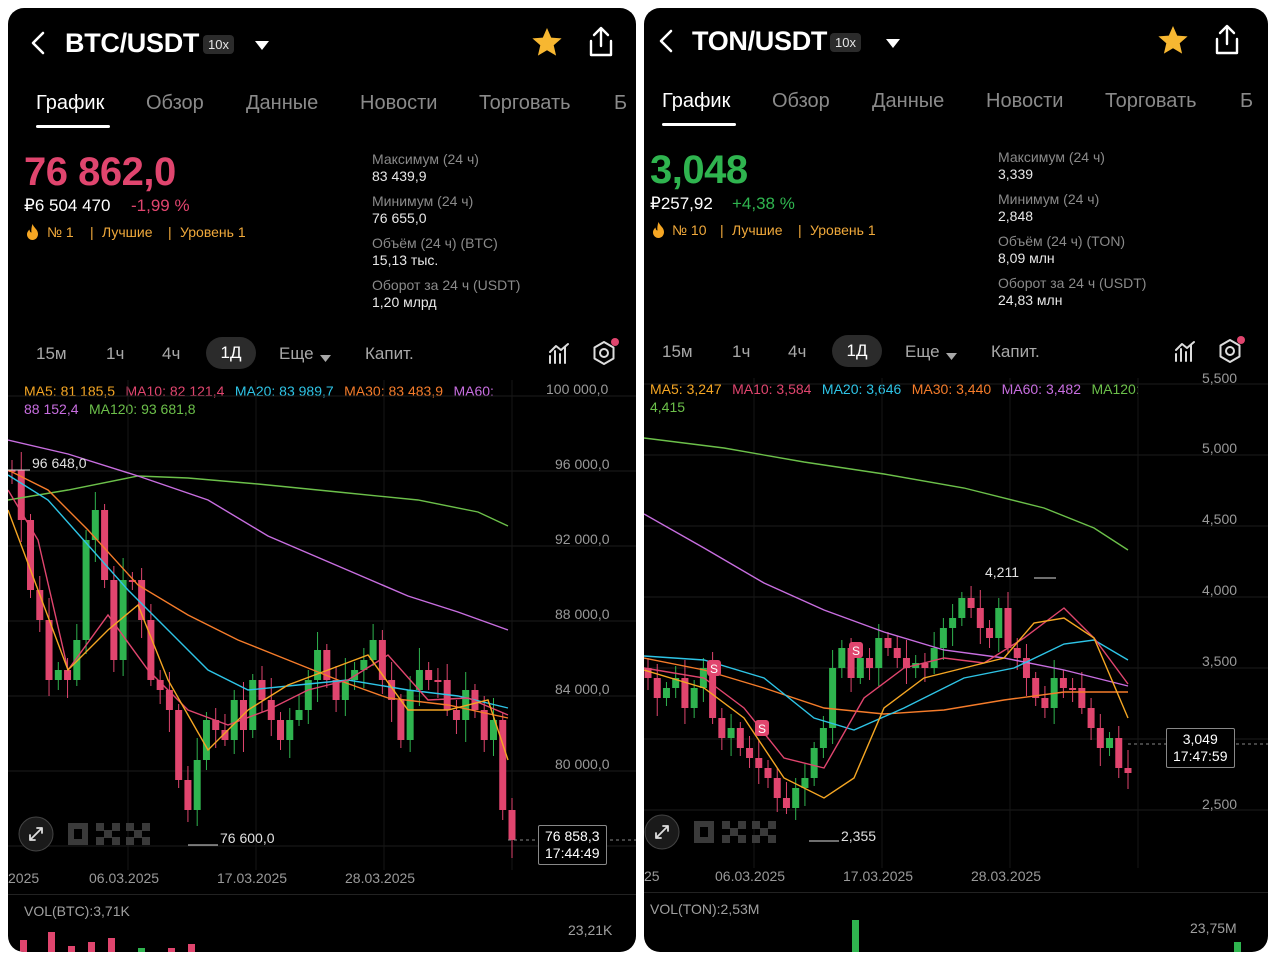 This screenshot has height=960, width=1280. What do you see at coordinates (878, 876) in the screenshot?
I see `x-axis-date: 17.03.2025` at bounding box center [878, 876].